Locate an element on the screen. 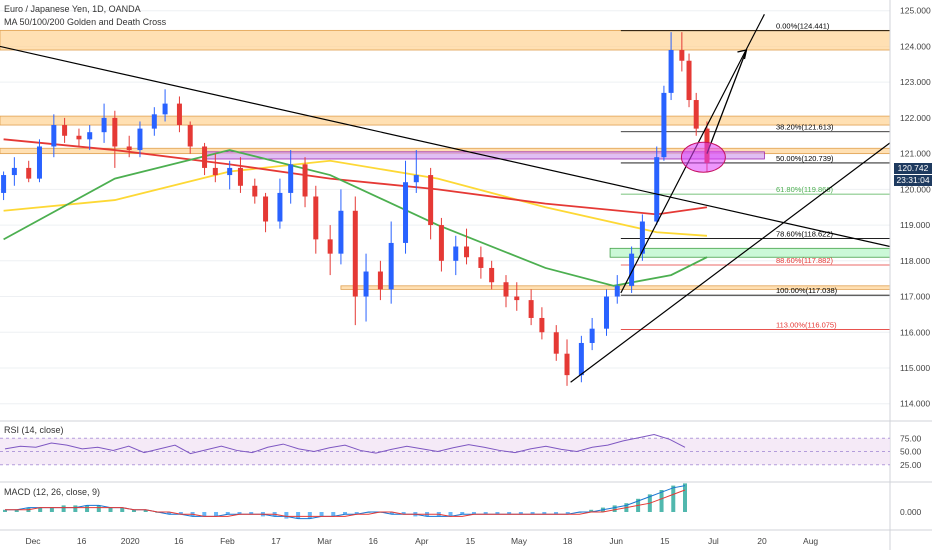  time-tick-label: Apr is located at coordinates (421, 541).